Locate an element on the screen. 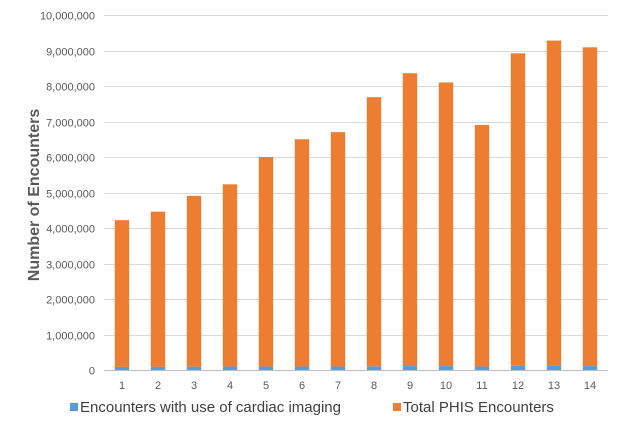 This screenshot has width=623, height=438. x-tick-label: 7 is located at coordinates (338, 386).